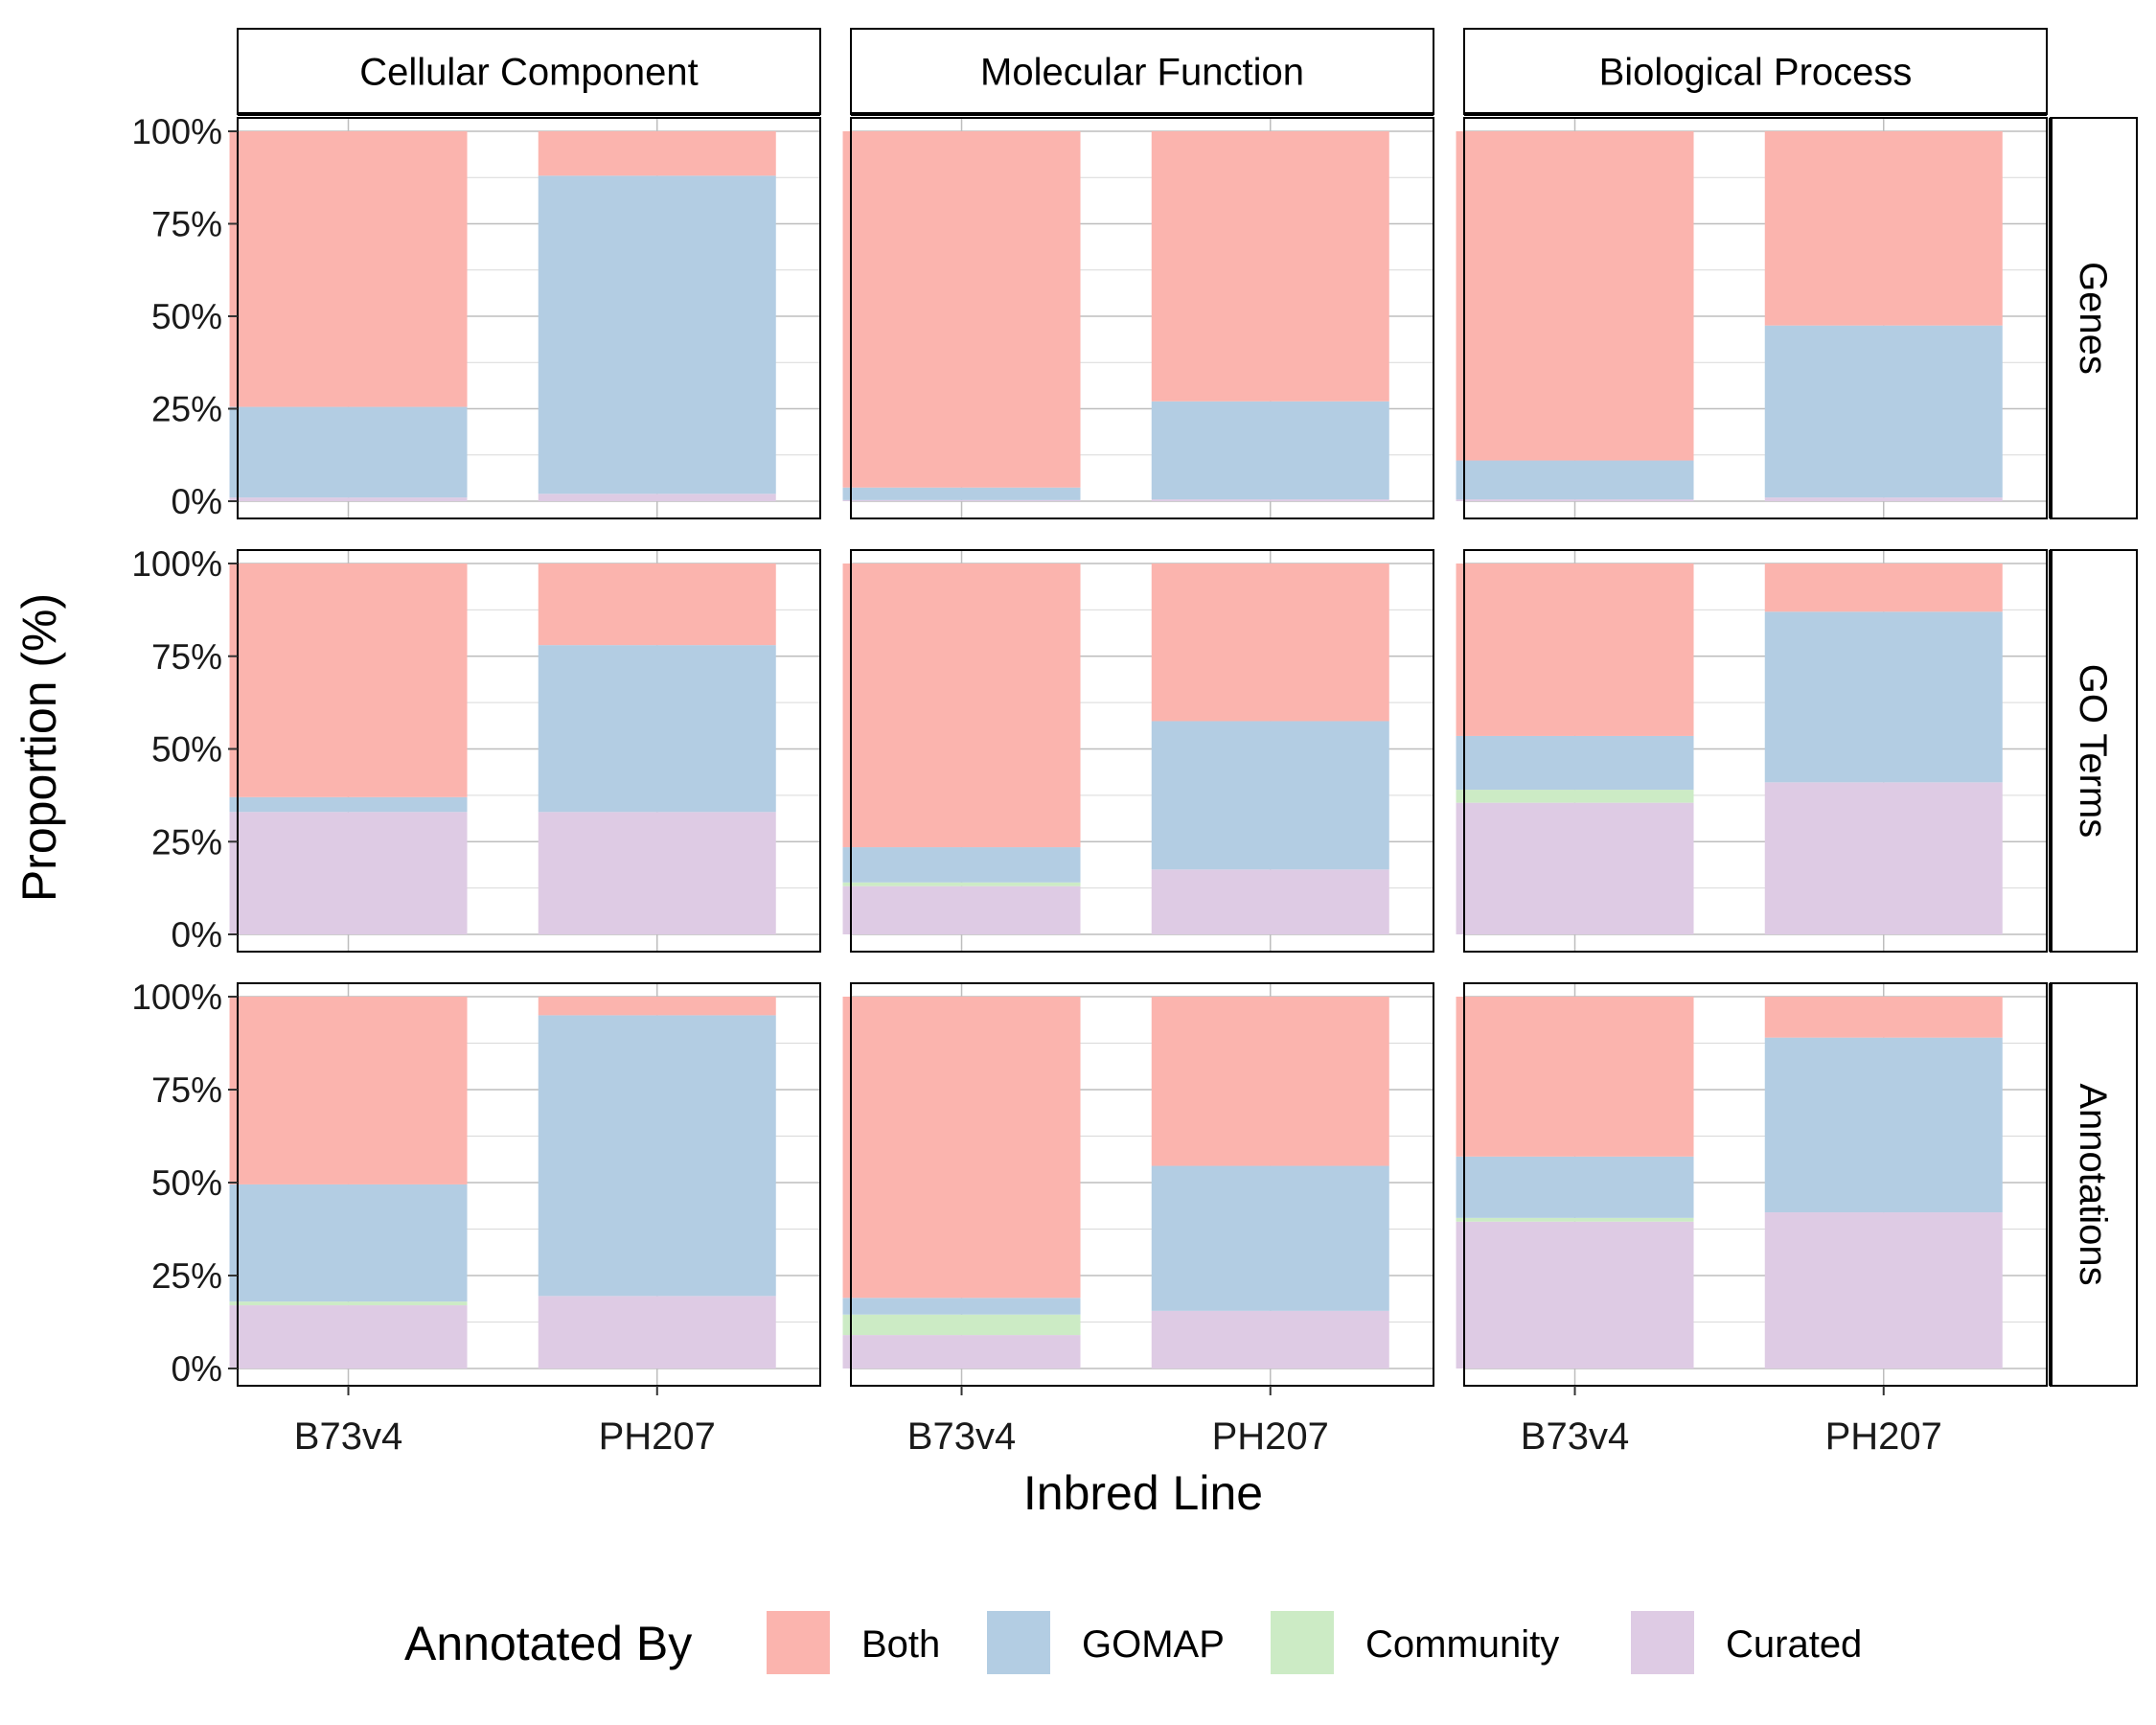  I want to click on facet-strip-cellular-component, so click(529, 71).